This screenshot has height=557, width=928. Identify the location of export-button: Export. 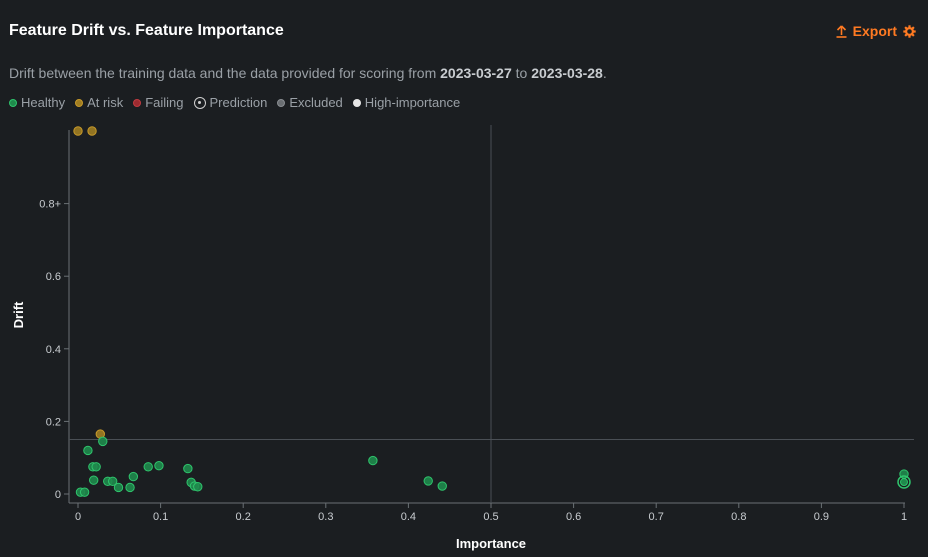
(876, 31).